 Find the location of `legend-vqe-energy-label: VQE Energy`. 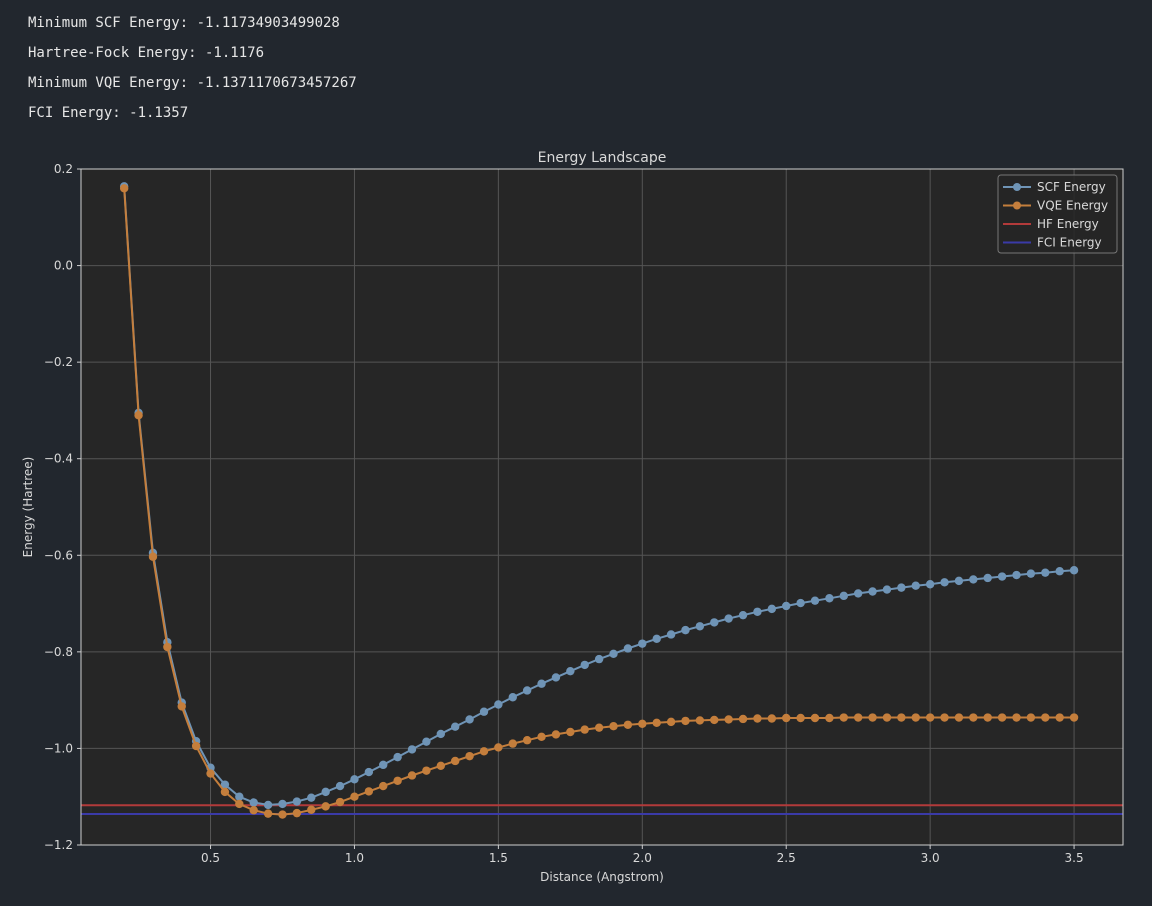

legend-vqe-energy-label: VQE Energy is located at coordinates (1072, 206).